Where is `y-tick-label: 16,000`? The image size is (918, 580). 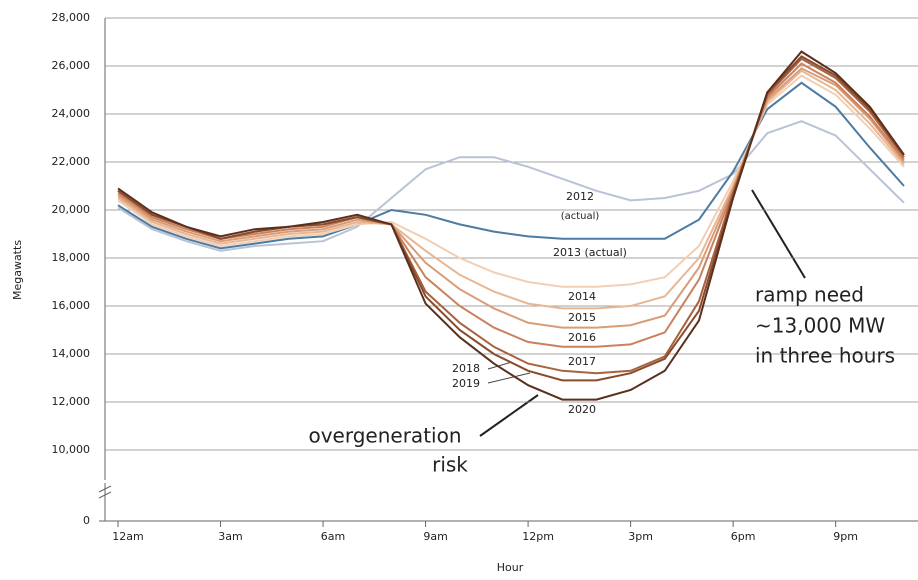
y-tick-label: 16,000 is located at coordinates (71, 305).